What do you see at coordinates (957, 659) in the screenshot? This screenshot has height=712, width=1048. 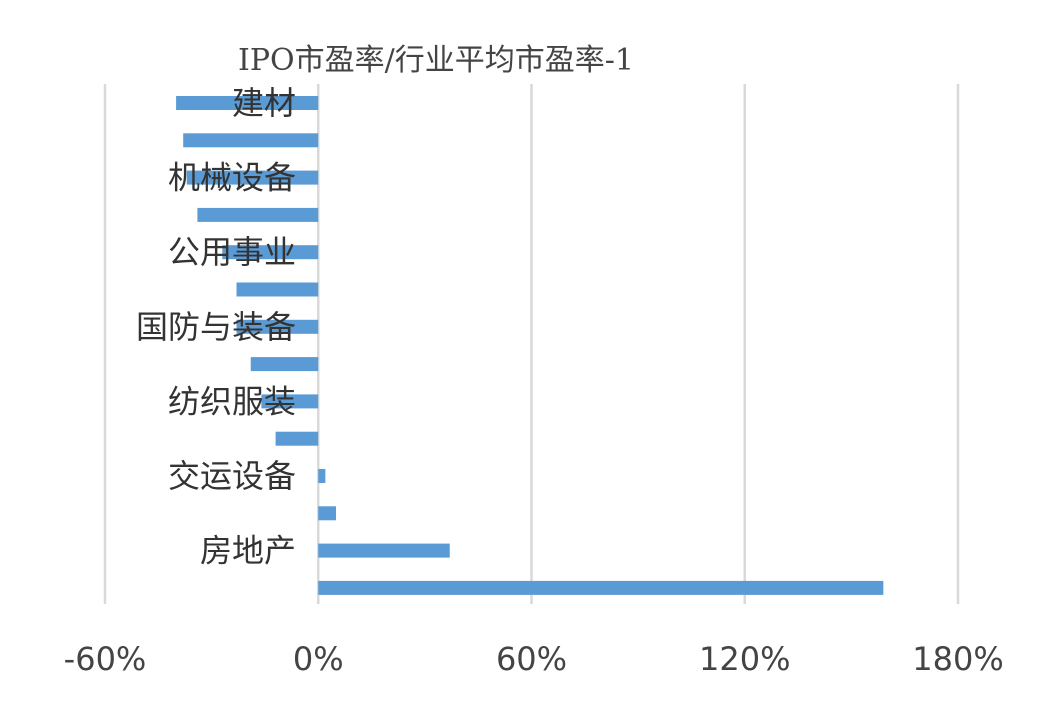 I see `x-tick-label: 180%` at bounding box center [957, 659].